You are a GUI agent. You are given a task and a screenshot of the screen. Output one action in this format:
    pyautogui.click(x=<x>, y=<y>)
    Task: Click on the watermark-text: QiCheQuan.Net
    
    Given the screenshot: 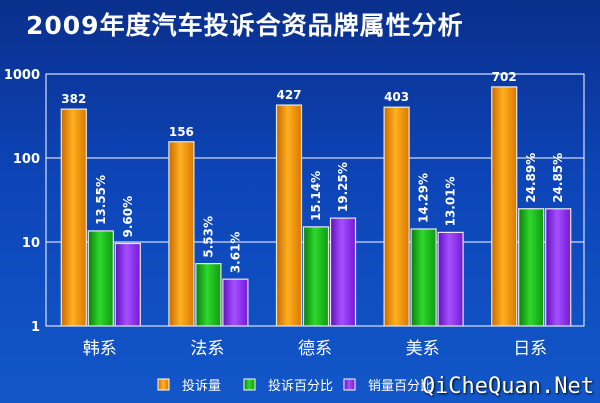 What is the action you would take?
    pyautogui.click(x=507, y=386)
    